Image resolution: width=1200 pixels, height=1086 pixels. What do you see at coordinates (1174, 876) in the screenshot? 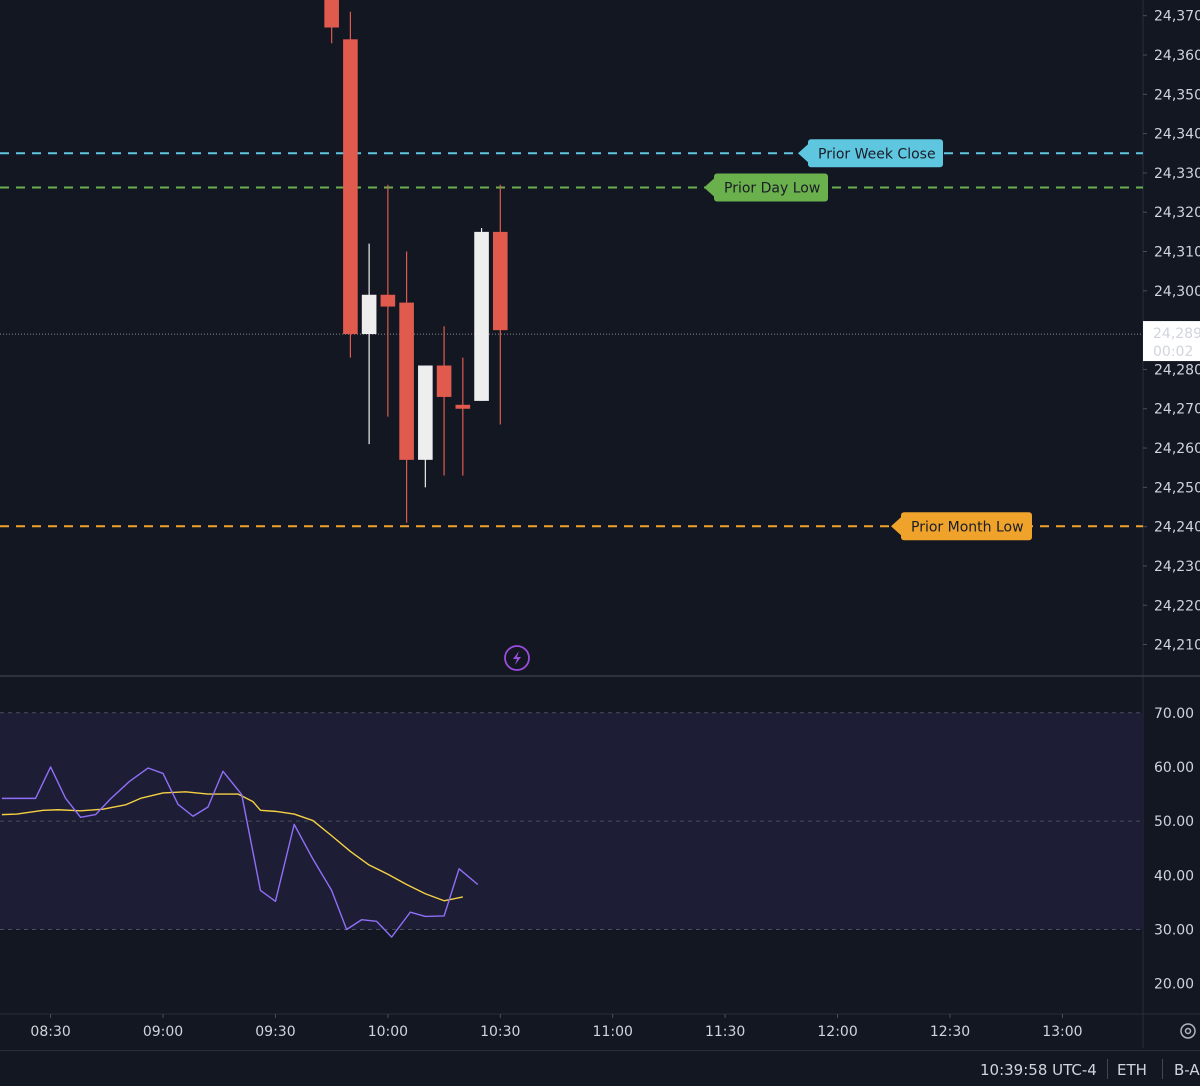
I see `rsi-tick-label: 40.00` at bounding box center [1174, 876].